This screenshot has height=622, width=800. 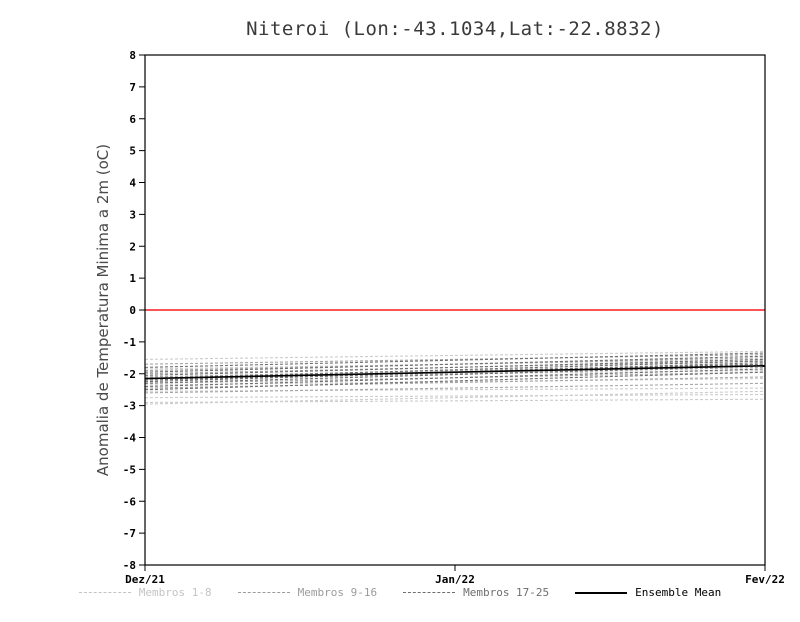 I want to click on y-tick-label: -1, so click(x=130, y=342).